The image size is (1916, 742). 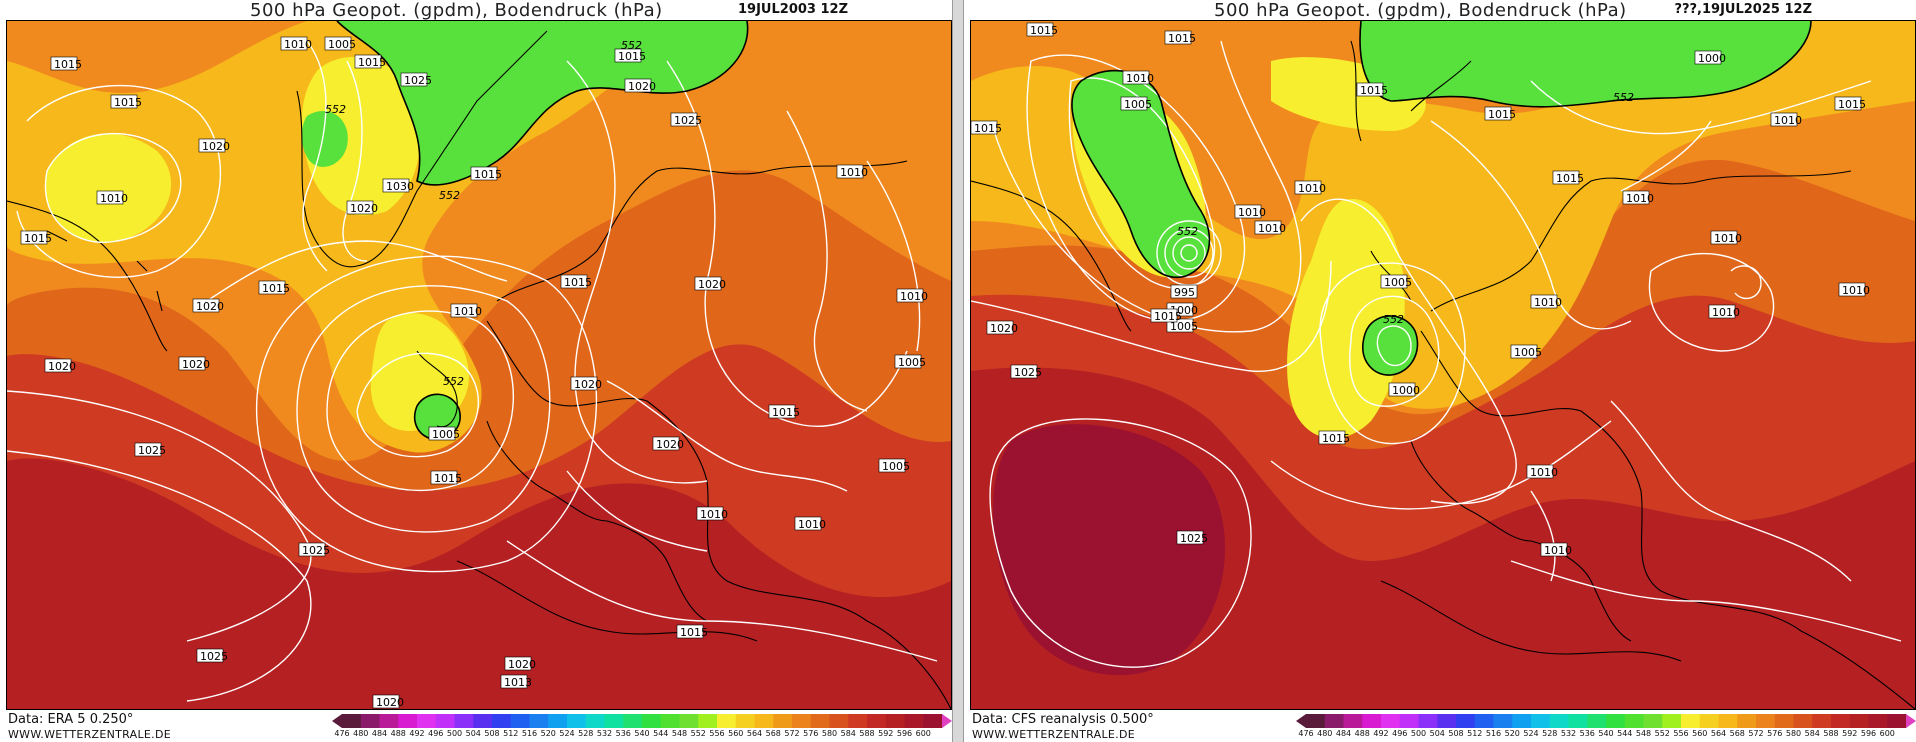 What do you see at coordinates (867, 733) in the screenshot?
I see `colorbar-label: 588` at bounding box center [867, 733].